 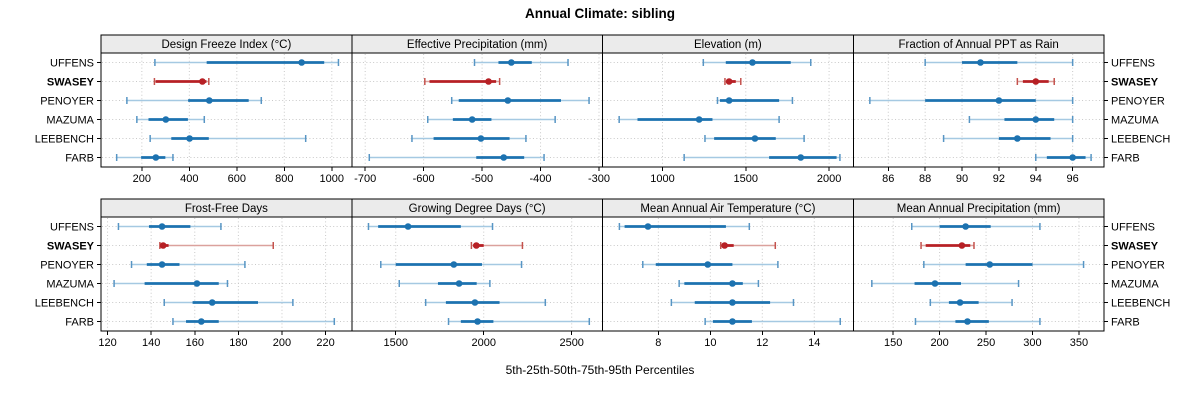 I want to click on axis-tick-label: 86, so click(x=888, y=179).